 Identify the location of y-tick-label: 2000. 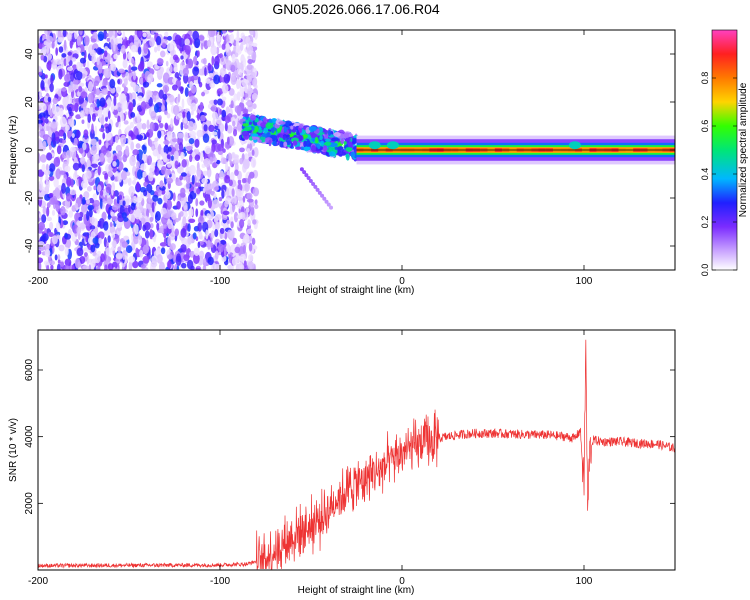
(29, 503).